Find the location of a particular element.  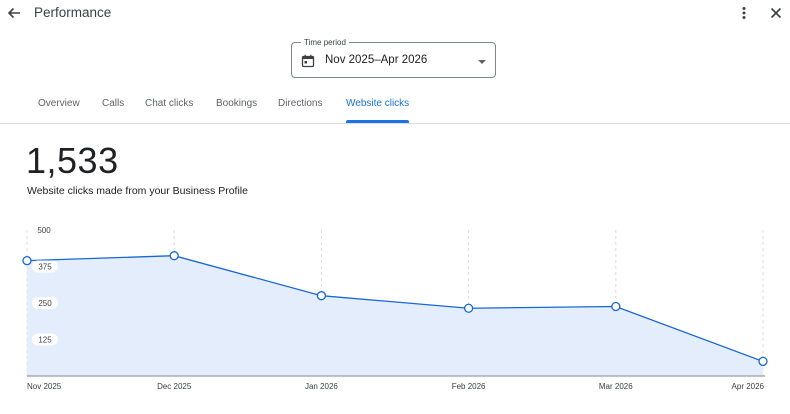

y-tick-label: 125 is located at coordinates (45, 340).